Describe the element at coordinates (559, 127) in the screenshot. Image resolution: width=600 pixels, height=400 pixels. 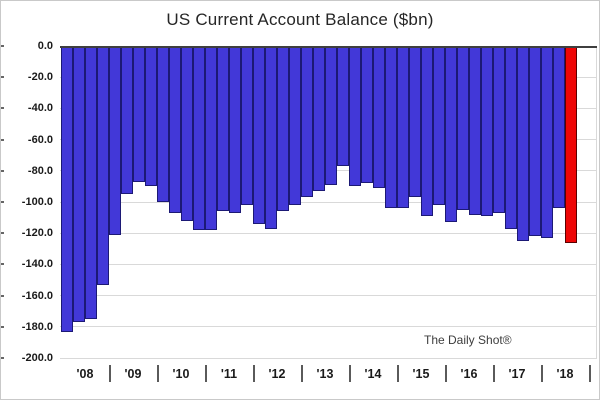
I see `bar-2018-Q2` at that location.